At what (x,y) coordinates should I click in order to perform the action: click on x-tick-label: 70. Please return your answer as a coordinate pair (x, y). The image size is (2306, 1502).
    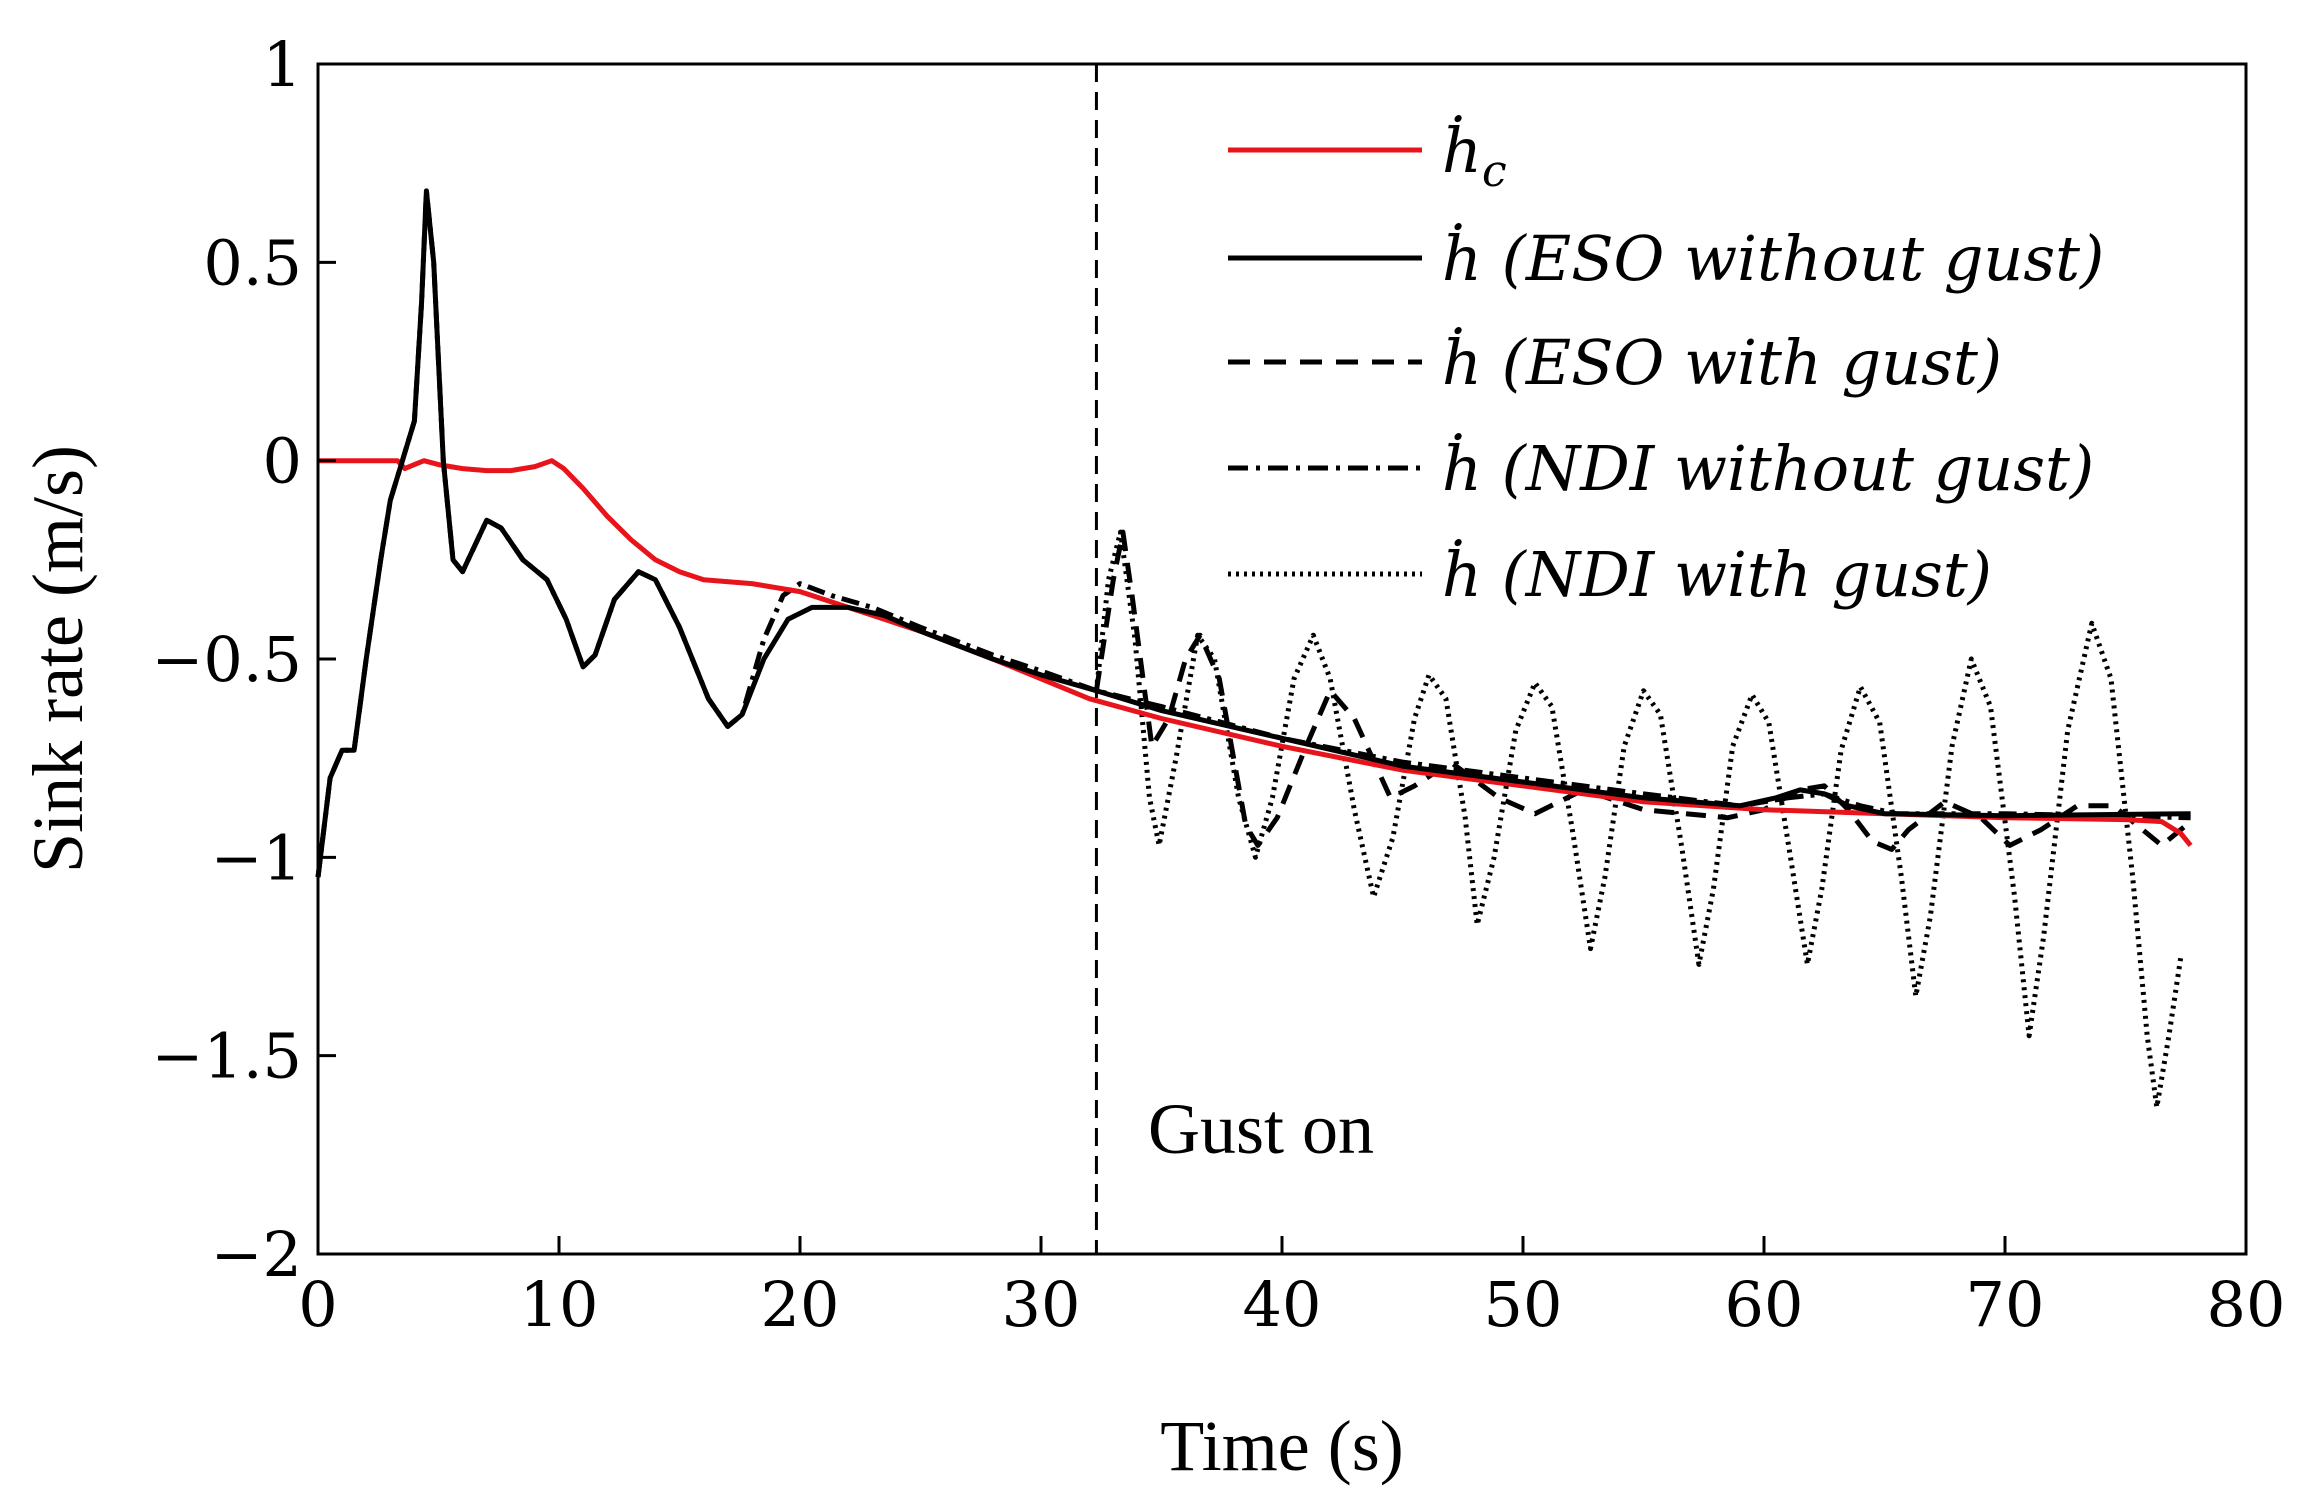
    Looking at the image, I should click on (2005, 1304).